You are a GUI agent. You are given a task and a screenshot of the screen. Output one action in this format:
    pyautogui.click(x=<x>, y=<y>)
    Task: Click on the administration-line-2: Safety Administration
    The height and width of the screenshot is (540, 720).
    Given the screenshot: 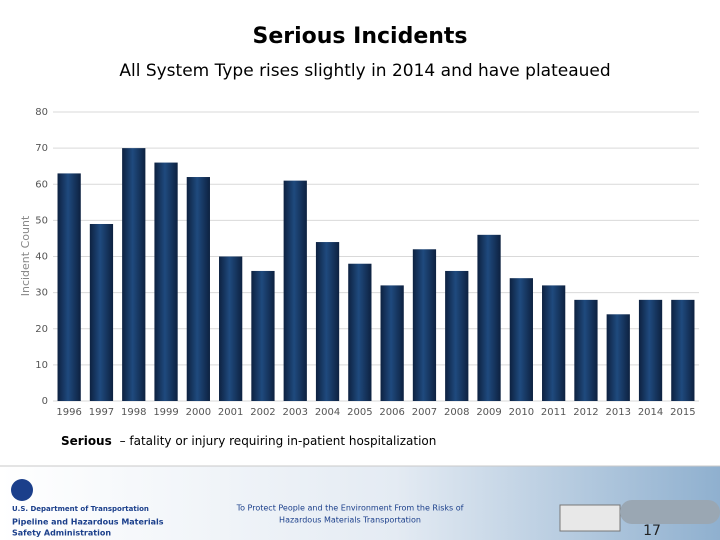 What is the action you would take?
    pyautogui.click(x=61, y=533)
    